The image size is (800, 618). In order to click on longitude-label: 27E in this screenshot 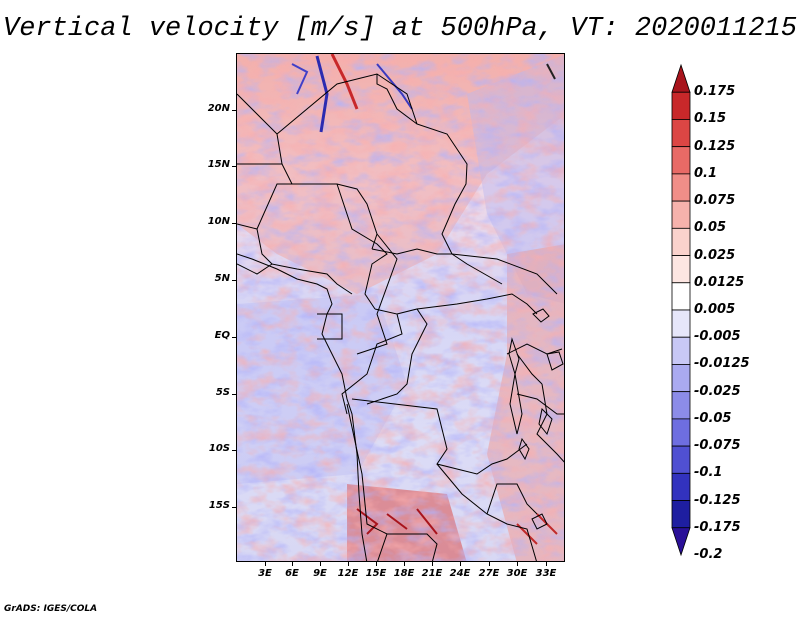, I will do `click(489, 573)`.